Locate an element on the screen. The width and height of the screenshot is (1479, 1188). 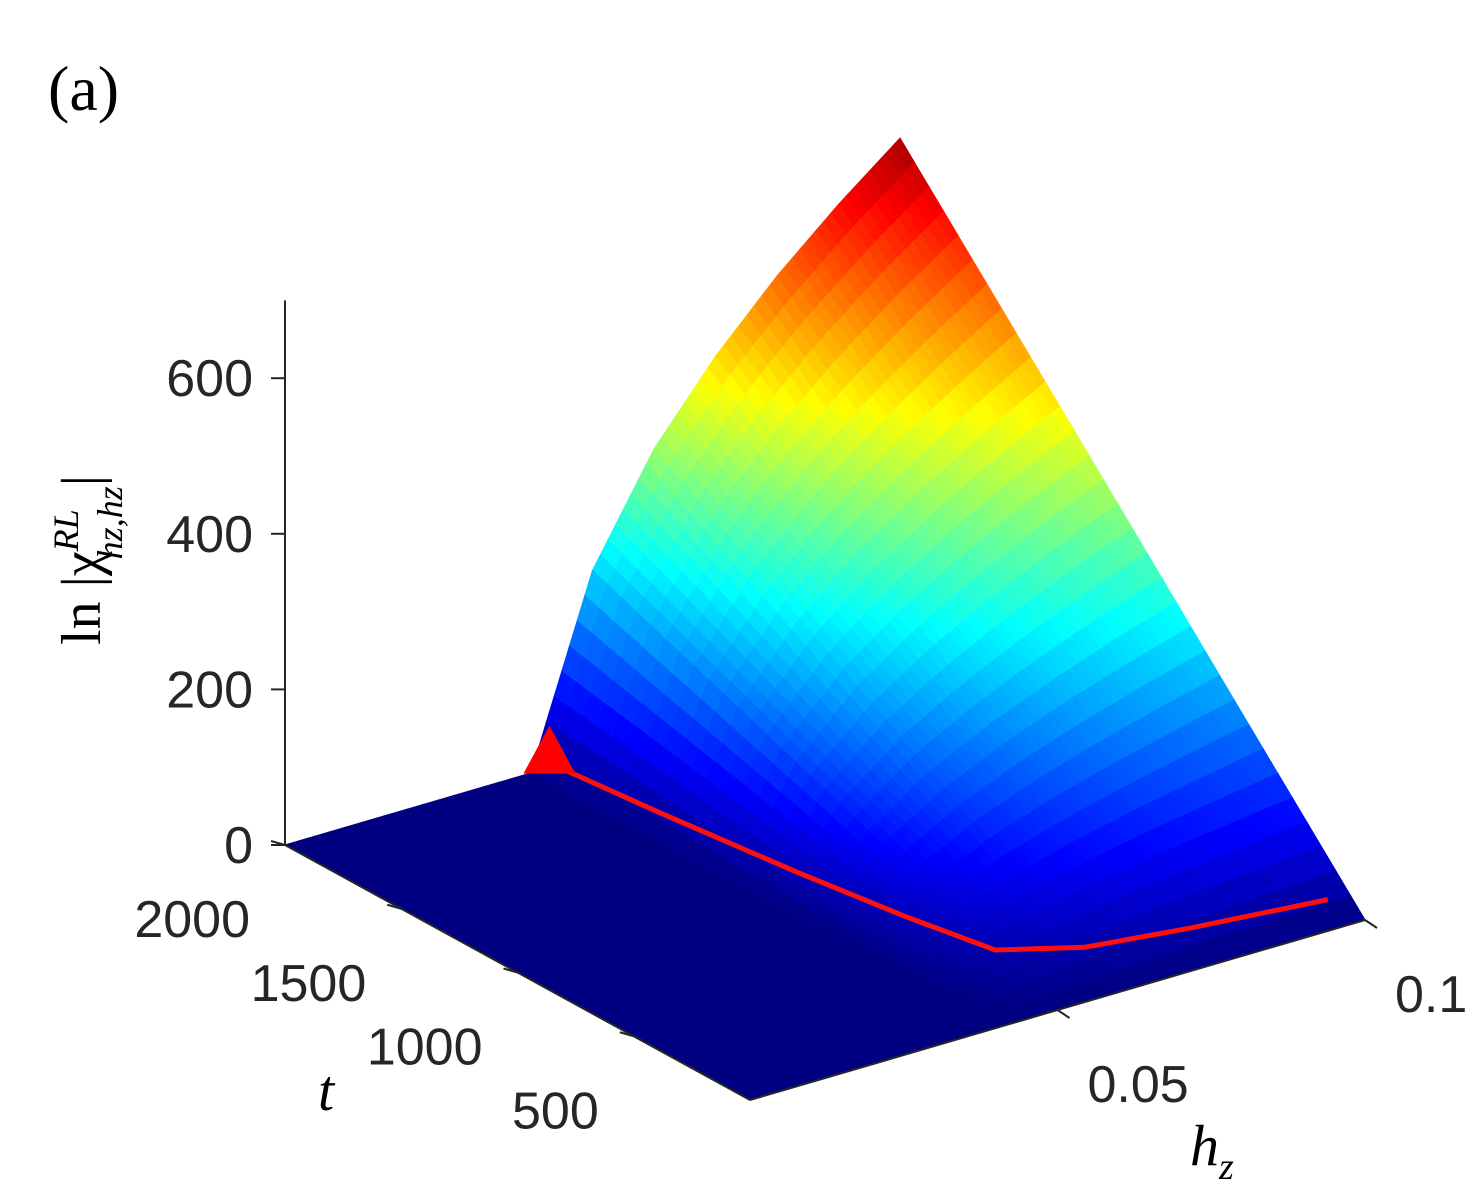
x-axis-label: hz is located at coordinates (1212, 1150).